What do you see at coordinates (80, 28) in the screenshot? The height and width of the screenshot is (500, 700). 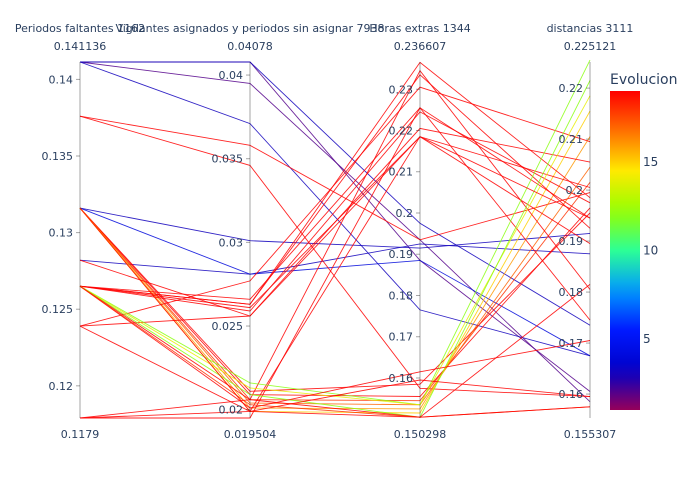 I see `axis-title: Periodos faltantes 1162` at bounding box center [80, 28].